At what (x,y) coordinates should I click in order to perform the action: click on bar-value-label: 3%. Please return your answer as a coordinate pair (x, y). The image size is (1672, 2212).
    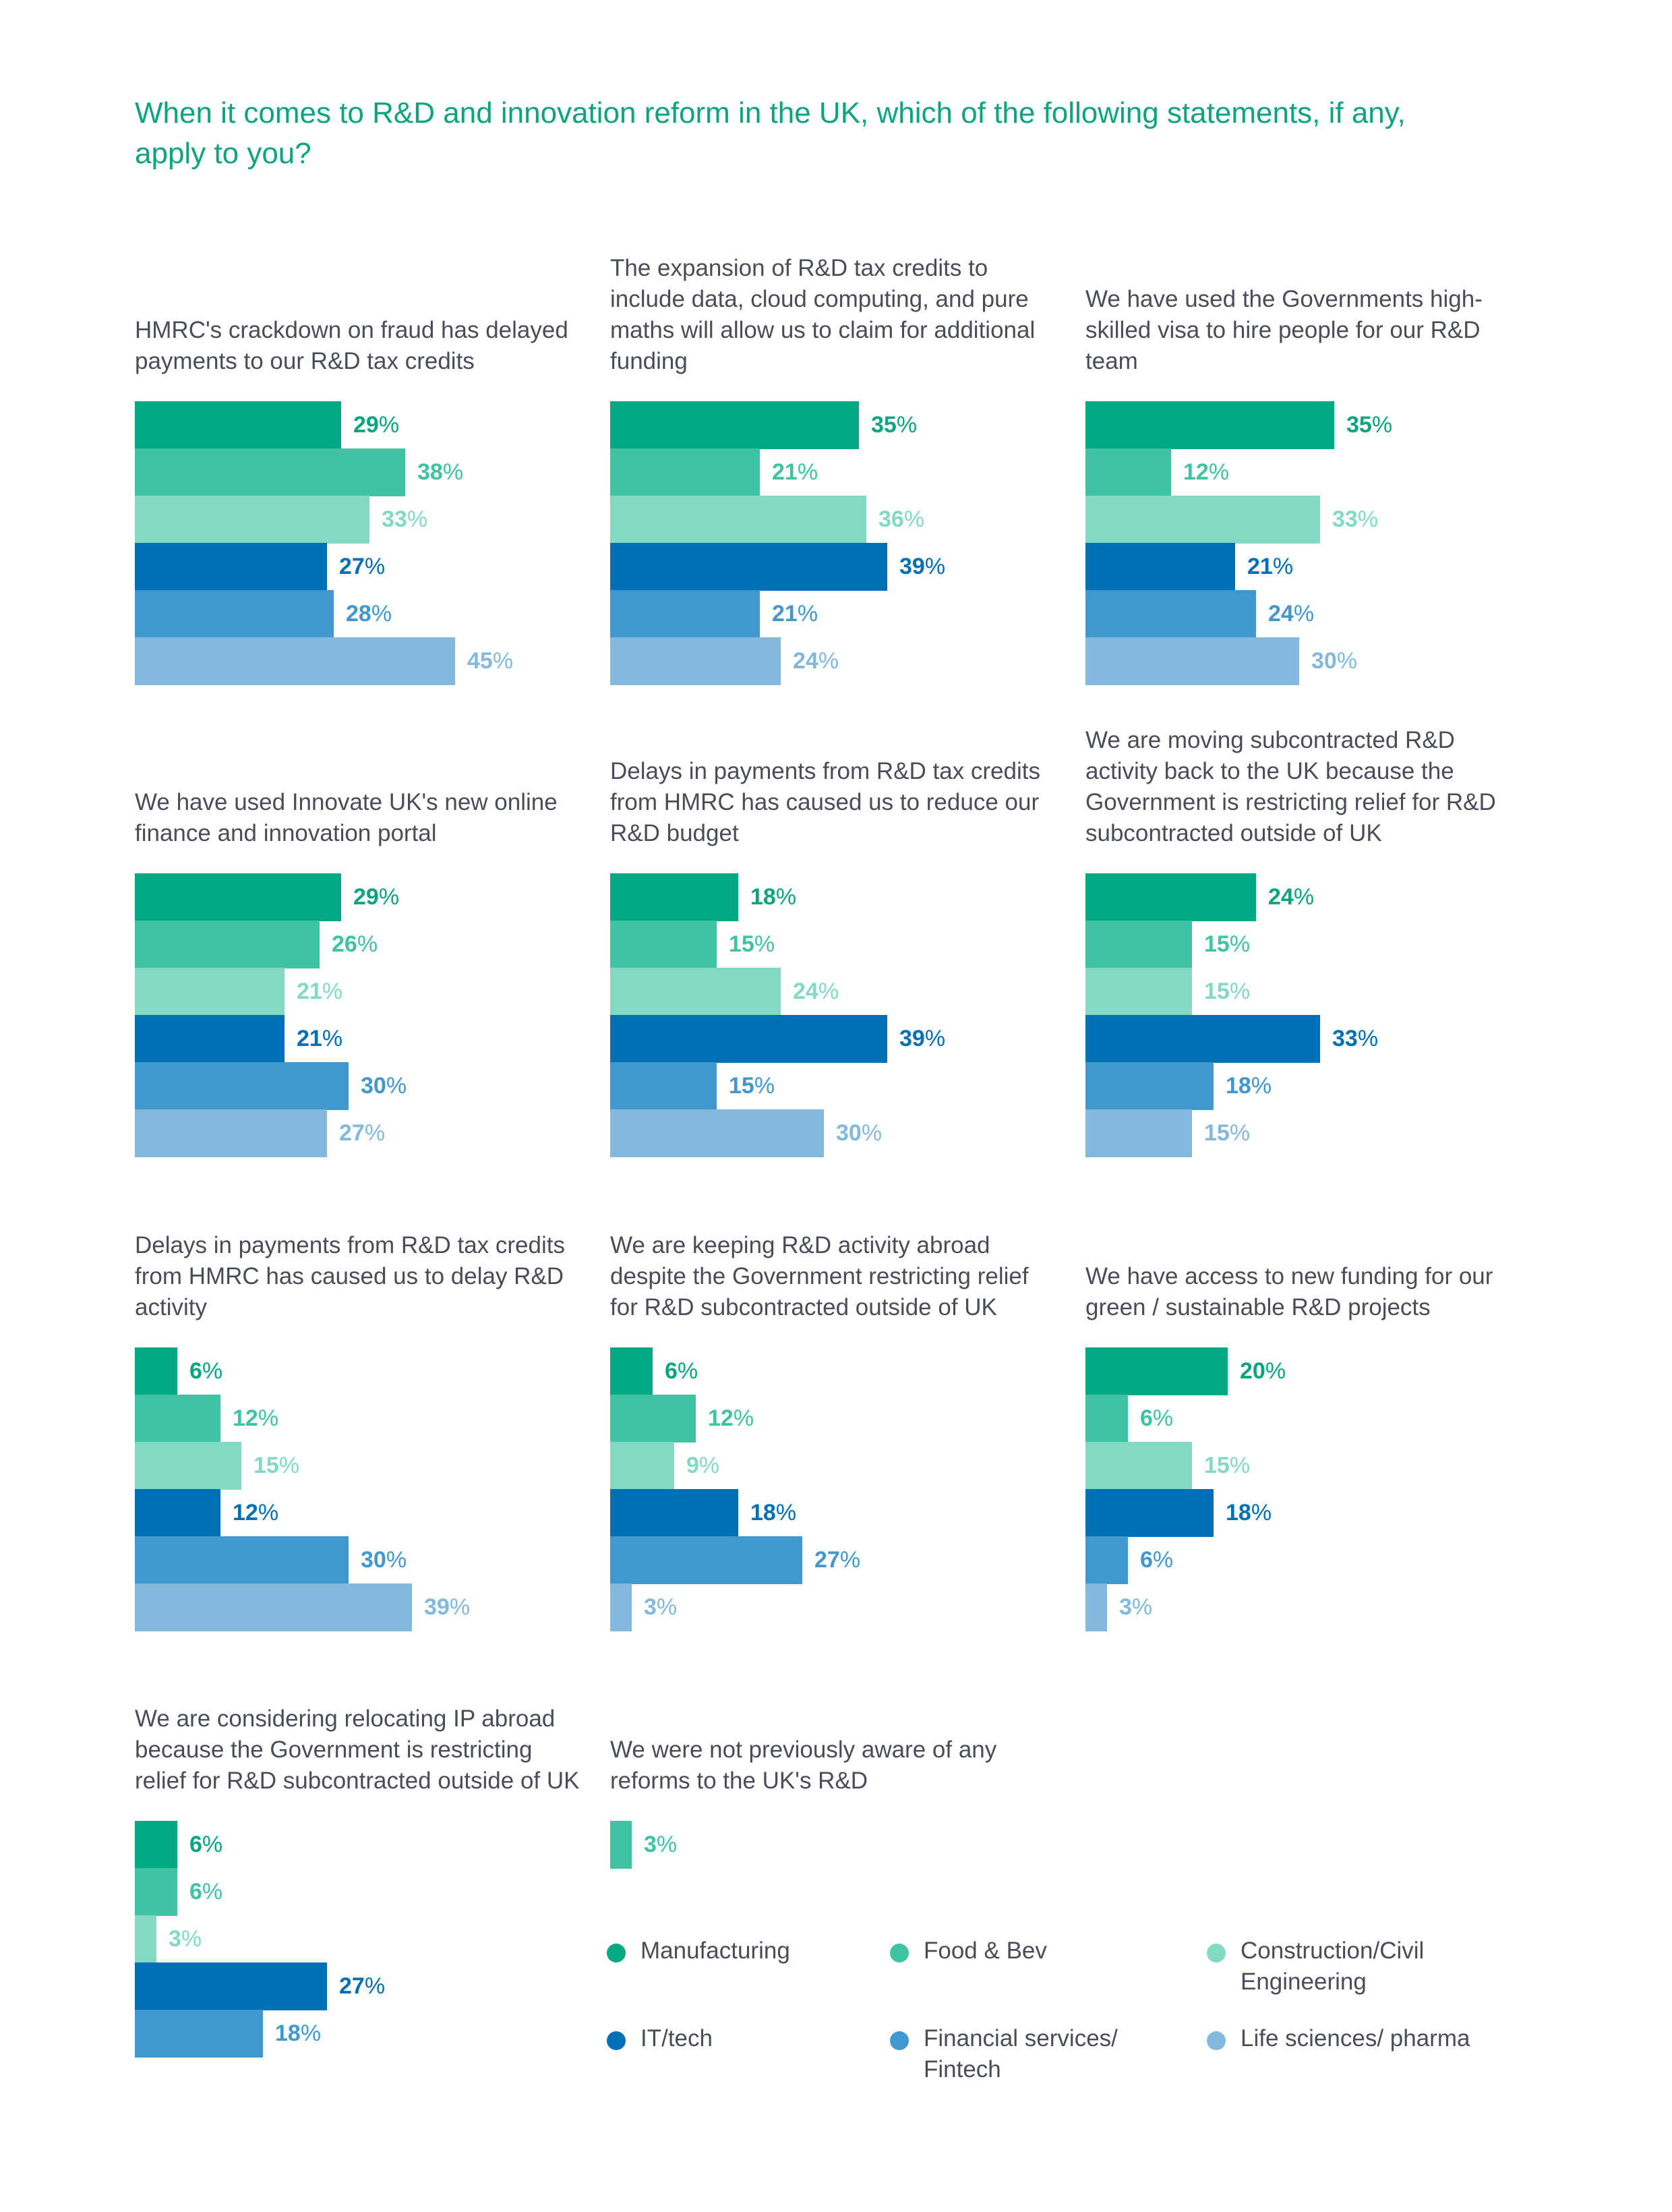
    Looking at the image, I should click on (660, 1607).